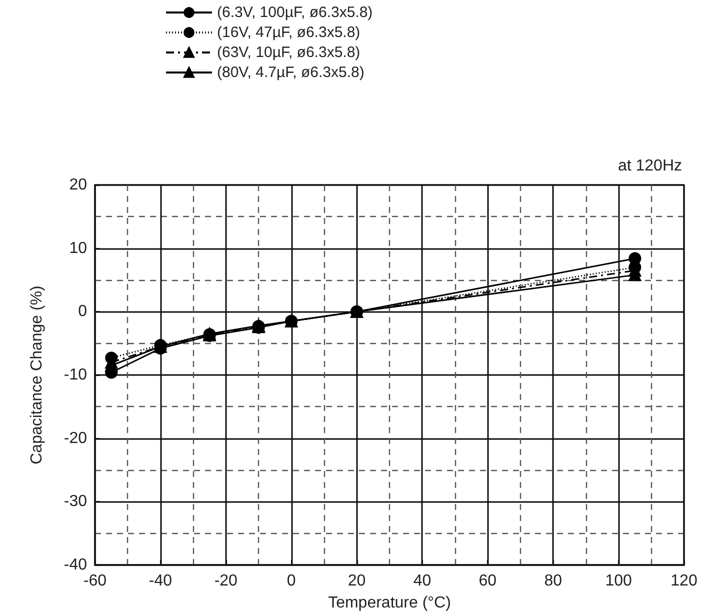 This screenshot has width=704, height=616. What do you see at coordinates (295, 12) in the screenshot?
I see `legend-label: (6.3V, 100µF, ø6.3x5.8)` at bounding box center [295, 12].